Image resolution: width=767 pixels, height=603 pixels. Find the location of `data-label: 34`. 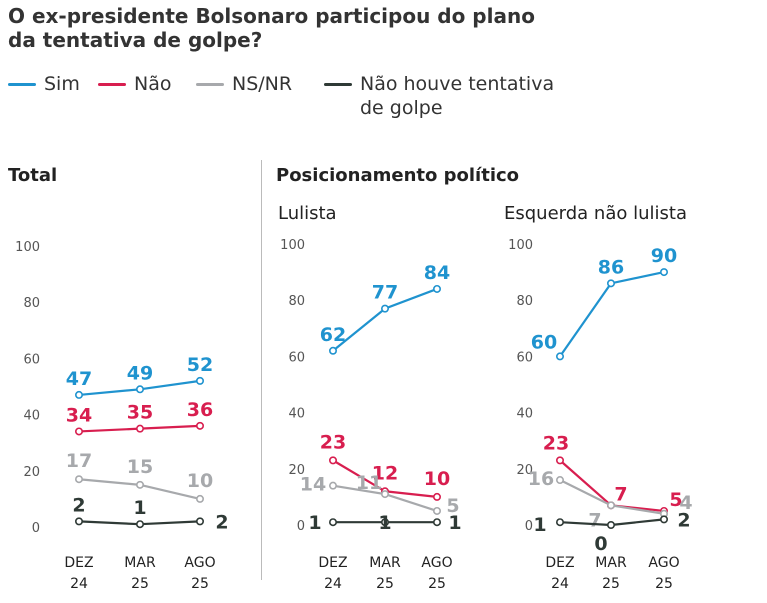

data-label: 34 is located at coordinates (79, 415).